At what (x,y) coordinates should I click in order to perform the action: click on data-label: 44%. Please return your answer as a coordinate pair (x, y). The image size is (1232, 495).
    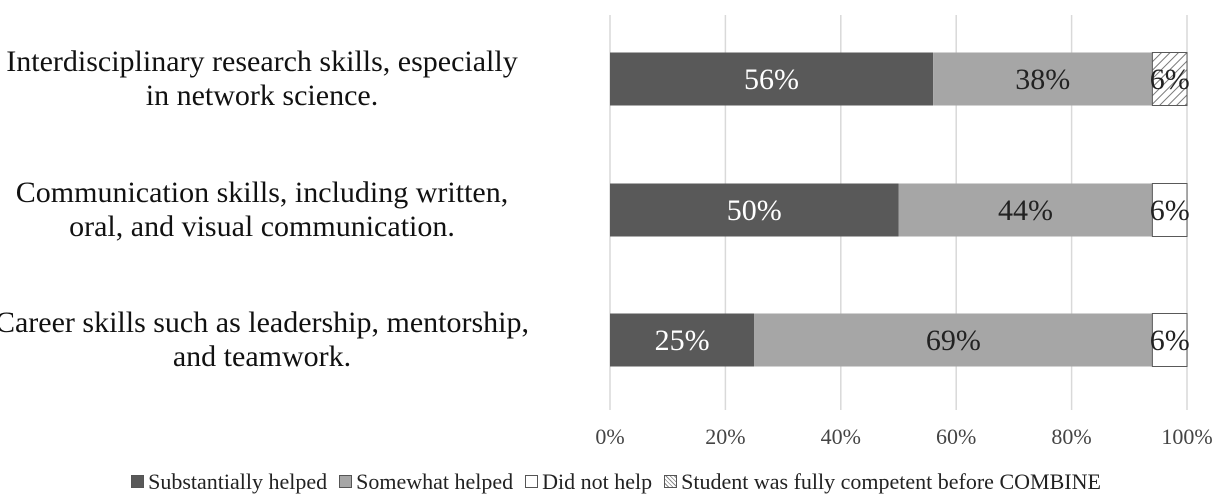
    Looking at the image, I should click on (1025, 210).